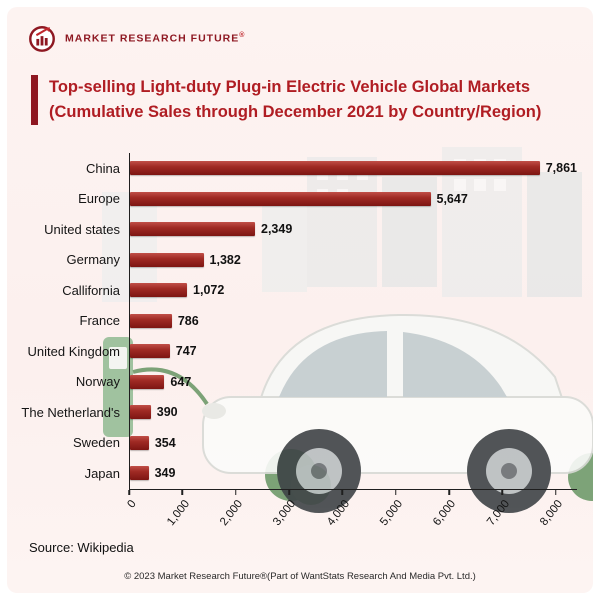  I want to click on value-label: 354, so click(165, 442).